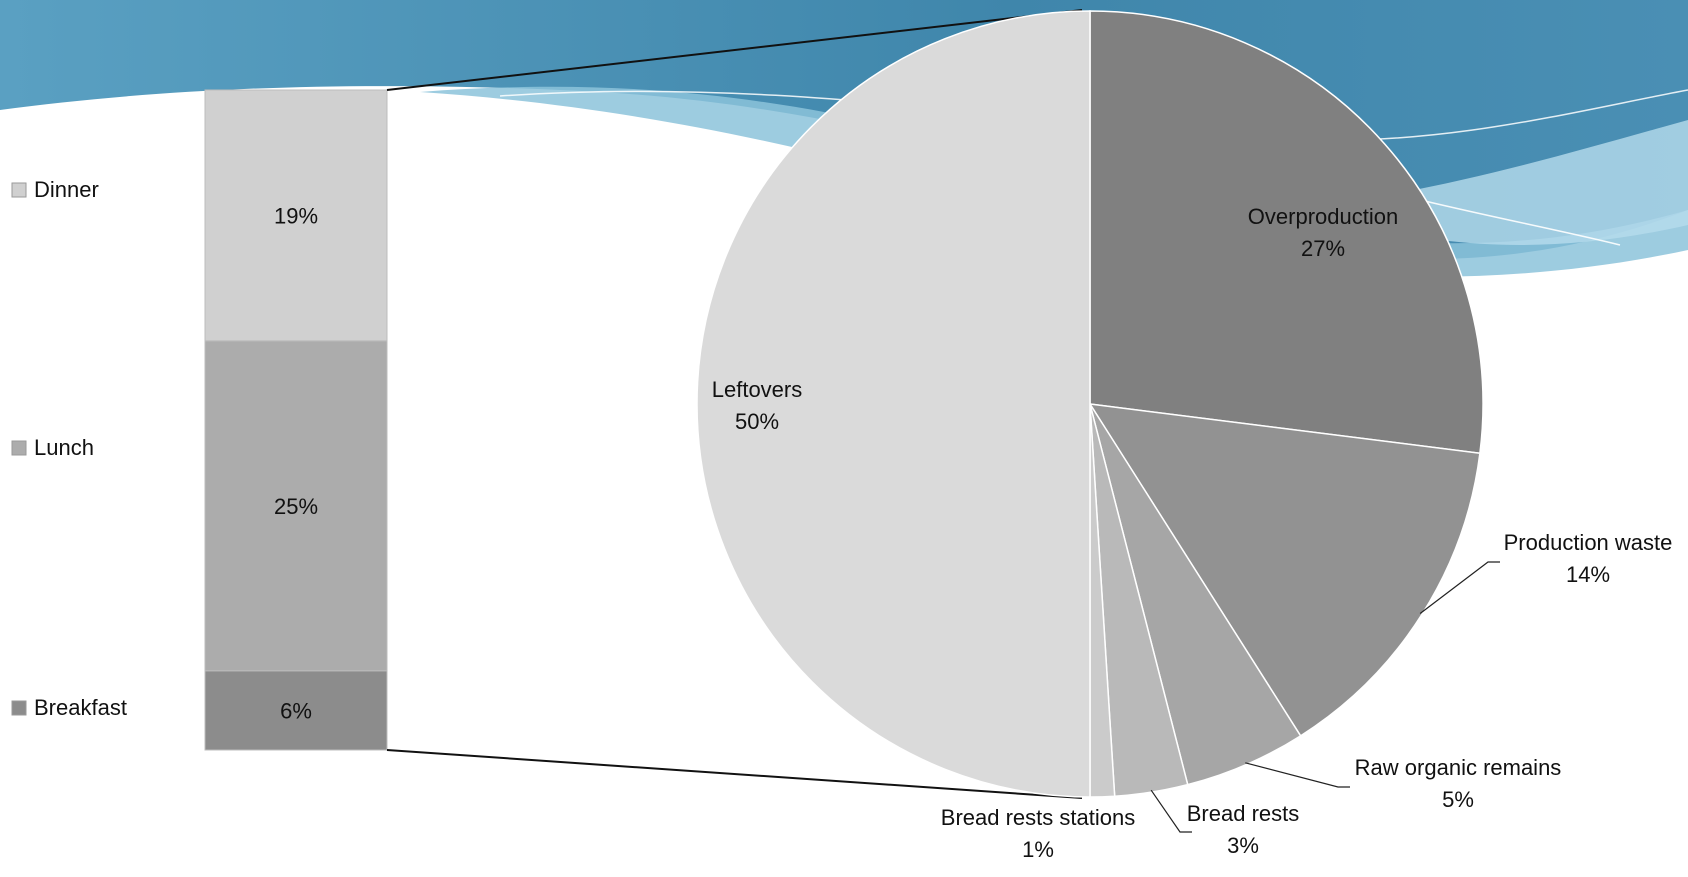 This screenshot has width=1688, height=877. I want to click on pie-label-raw-organic-remains: Raw organic remains 5%, so click(1403, 783).